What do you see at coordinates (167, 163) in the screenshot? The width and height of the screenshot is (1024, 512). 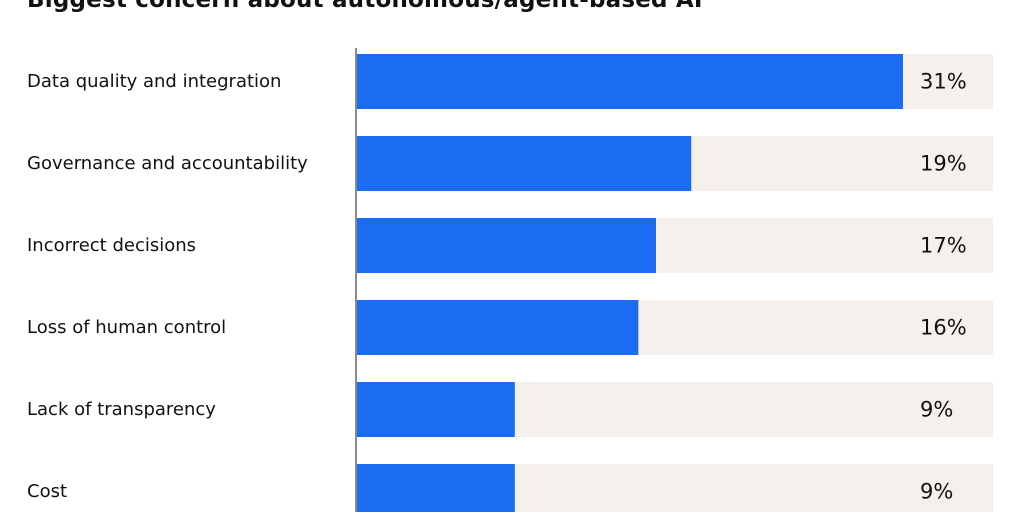 I see `category-label: Governance and accountability` at bounding box center [167, 163].